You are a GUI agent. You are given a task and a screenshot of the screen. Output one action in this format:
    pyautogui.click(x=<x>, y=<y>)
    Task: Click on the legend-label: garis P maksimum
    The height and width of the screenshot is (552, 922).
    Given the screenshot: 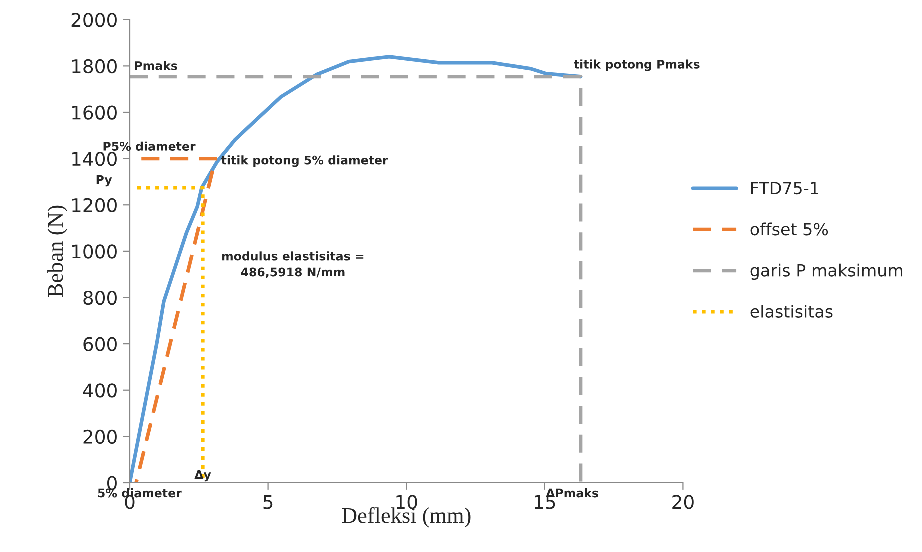 What is the action you would take?
    pyautogui.click(x=826, y=272)
    